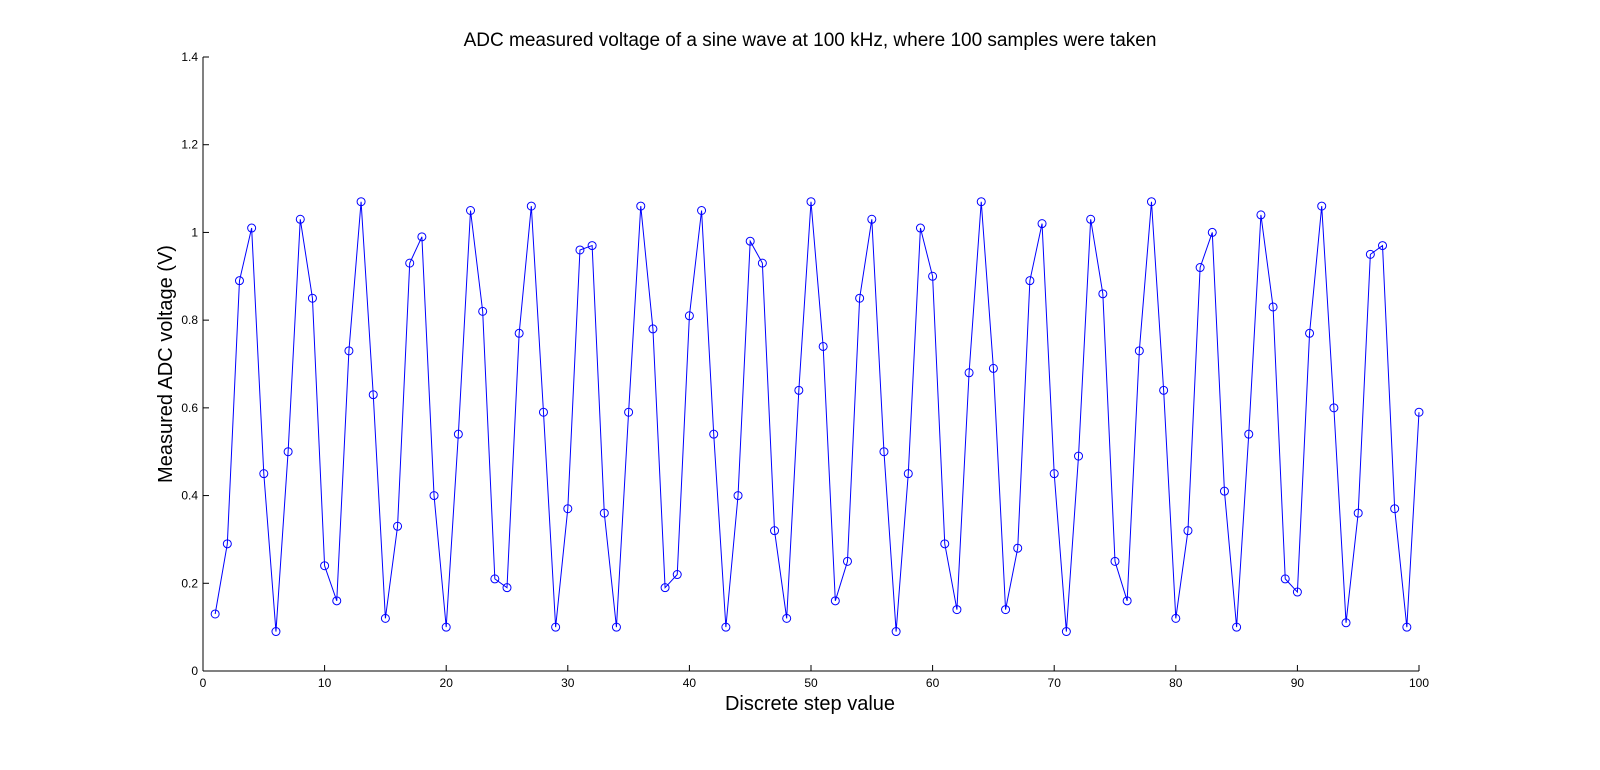 Image resolution: width=1600 pixels, height=770 pixels. What do you see at coordinates (1176, 683) in the screenshot?
I see `x-tick-label: 80` at bounding box center [1176, 683].